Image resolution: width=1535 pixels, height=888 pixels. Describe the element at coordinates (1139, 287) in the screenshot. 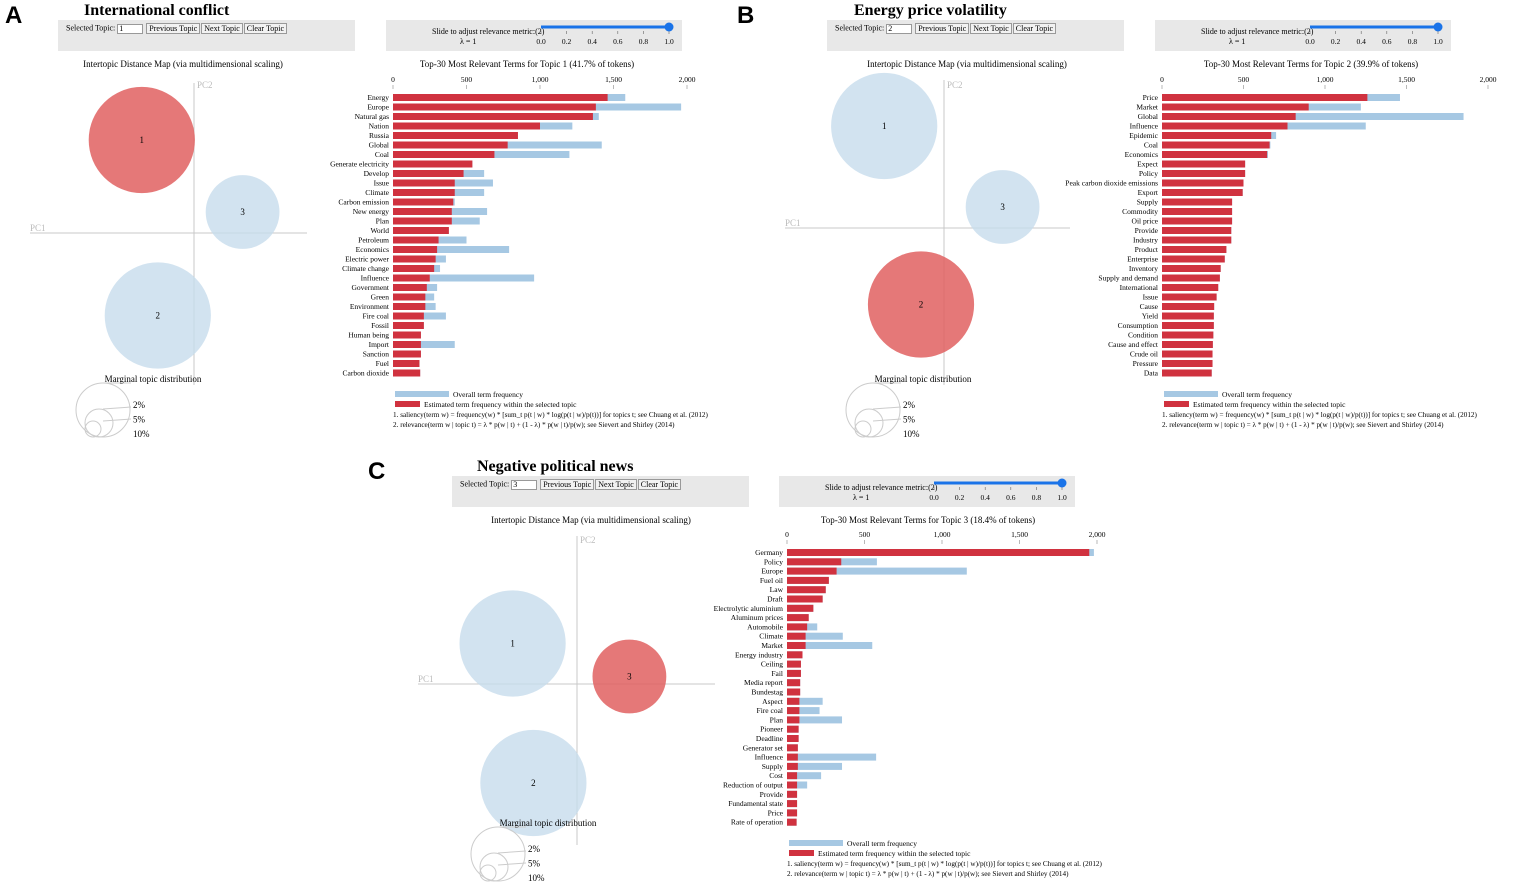

I see `term-label-b-20: International` at that location.